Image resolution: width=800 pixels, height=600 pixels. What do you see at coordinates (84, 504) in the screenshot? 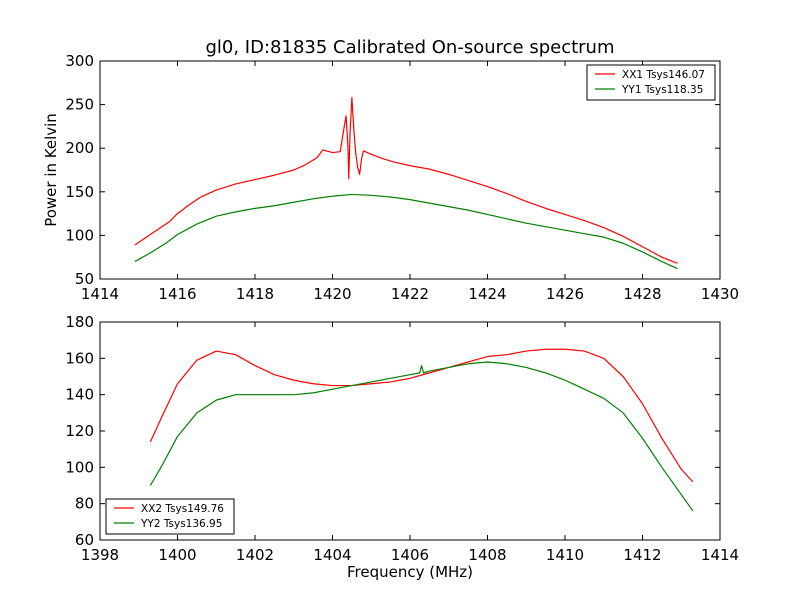
I see `y-tick-label: 80` at bounding box center [84, 504].